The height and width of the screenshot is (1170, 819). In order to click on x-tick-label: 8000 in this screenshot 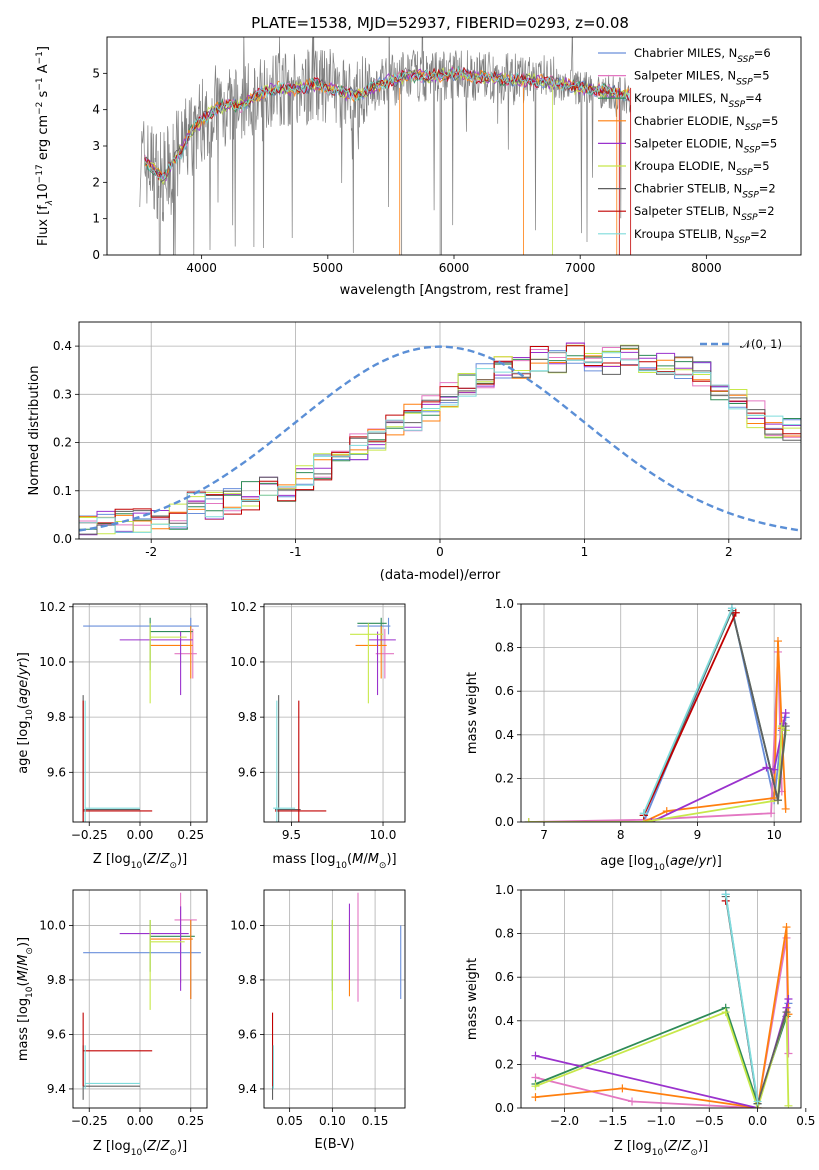, I will do `click(706, 268)`.